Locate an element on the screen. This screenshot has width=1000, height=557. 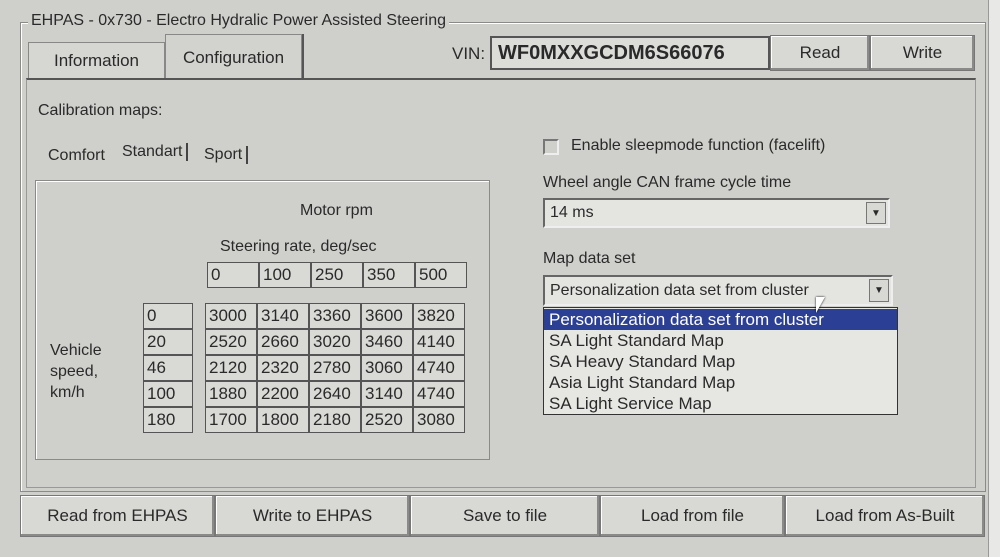
dropdown-option: SA Light Standard Map is located at coordinates (636, 340).